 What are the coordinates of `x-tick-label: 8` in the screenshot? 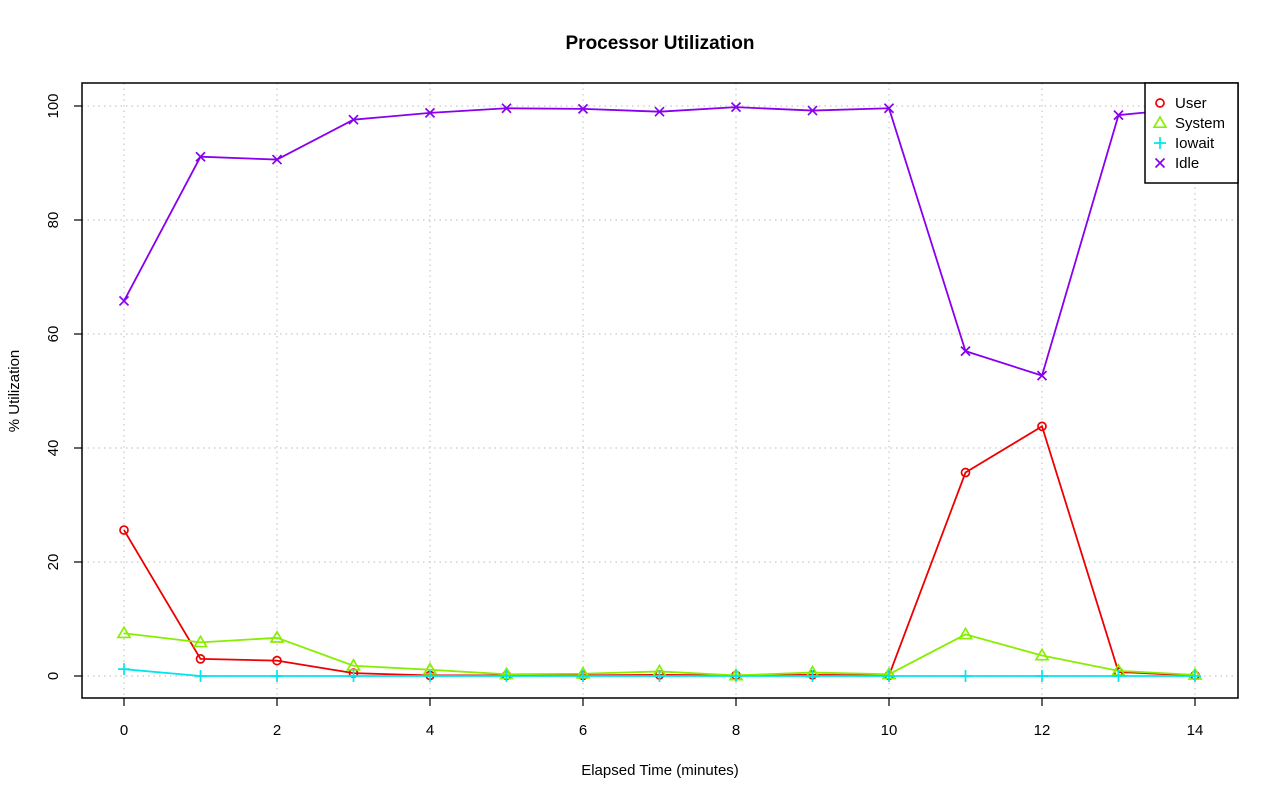 It's located at (736, 730).